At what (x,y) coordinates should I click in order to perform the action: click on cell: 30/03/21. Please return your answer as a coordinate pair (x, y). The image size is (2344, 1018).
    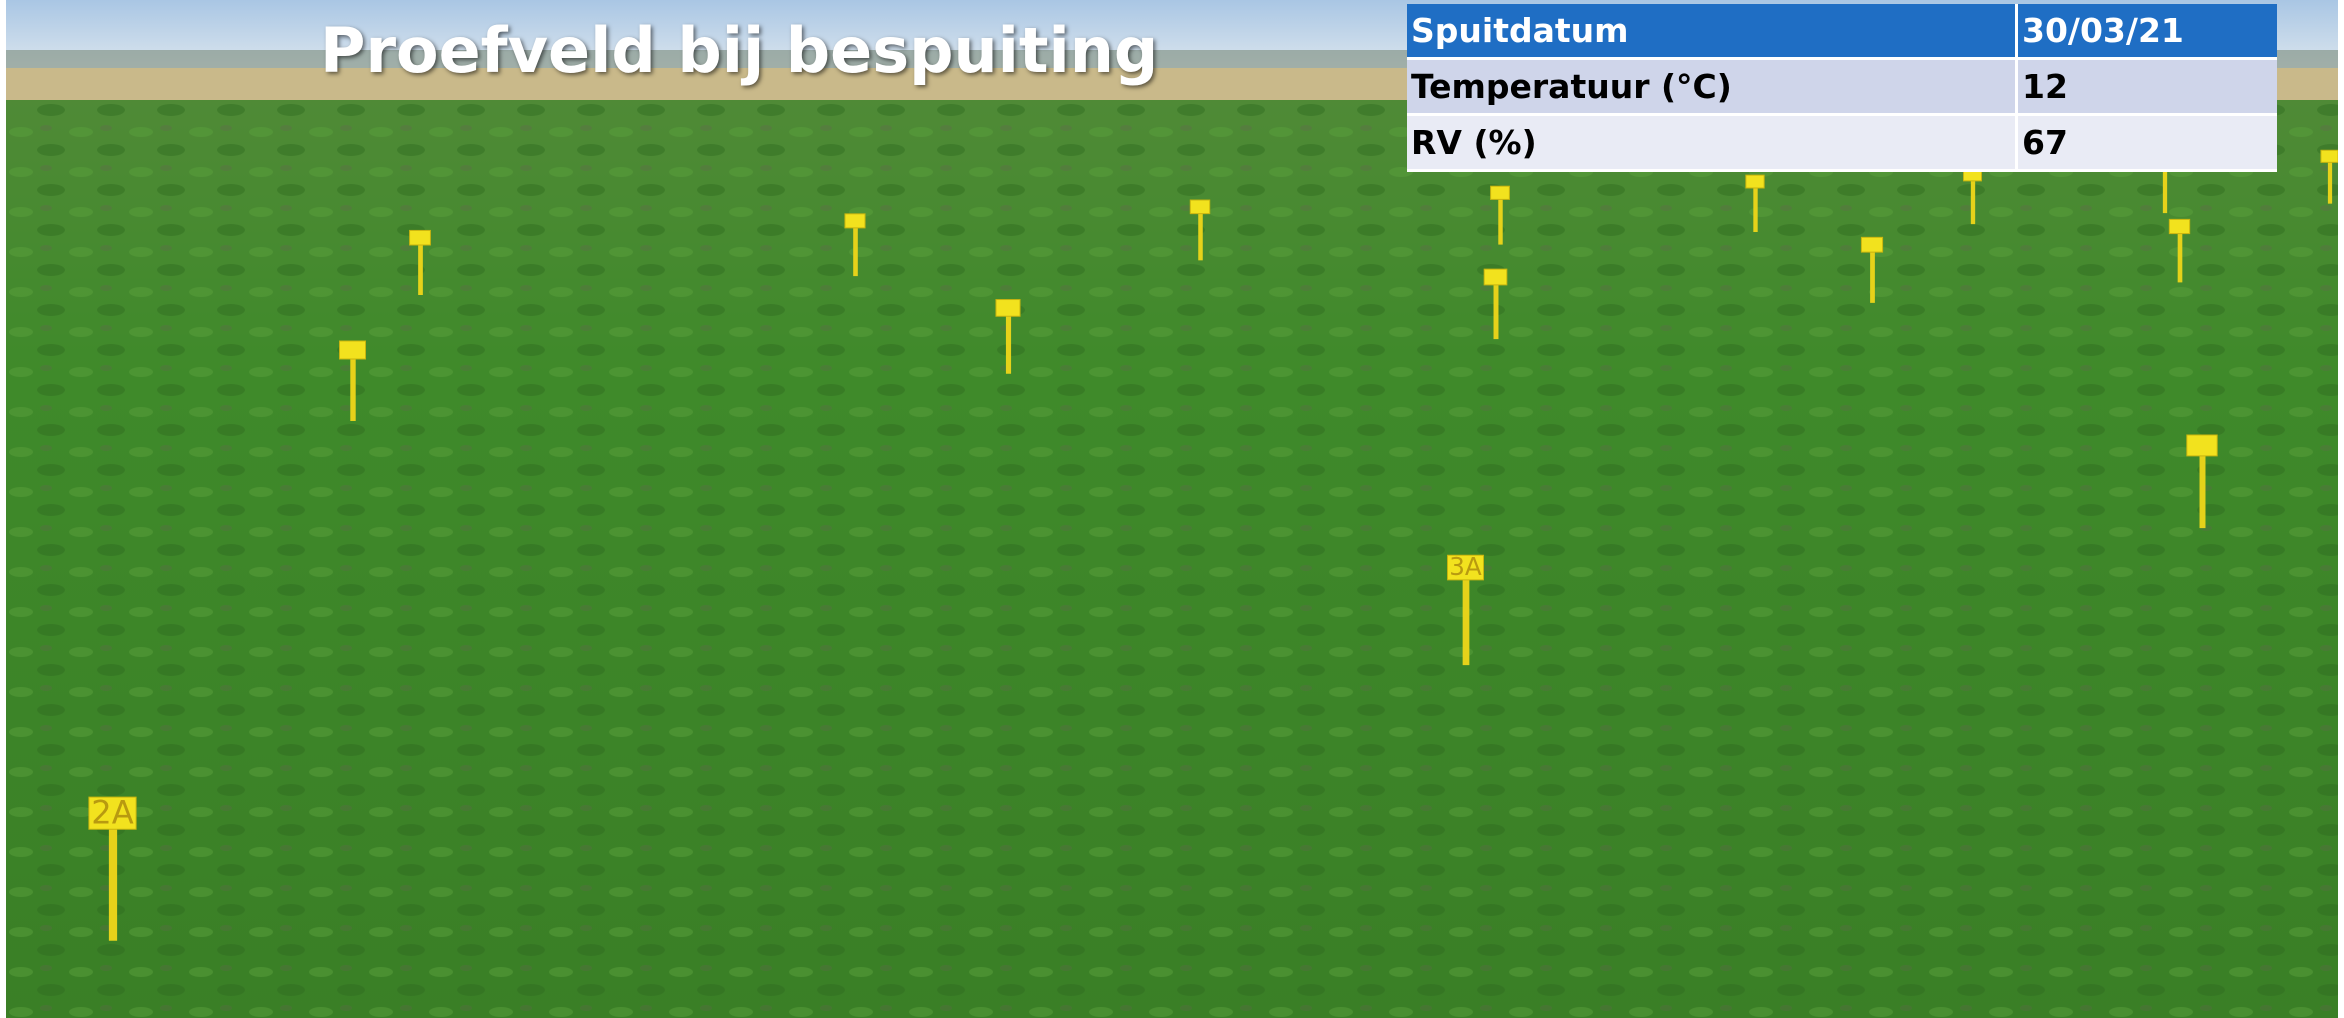
    Looking at the image, I should click on (2146, 32).